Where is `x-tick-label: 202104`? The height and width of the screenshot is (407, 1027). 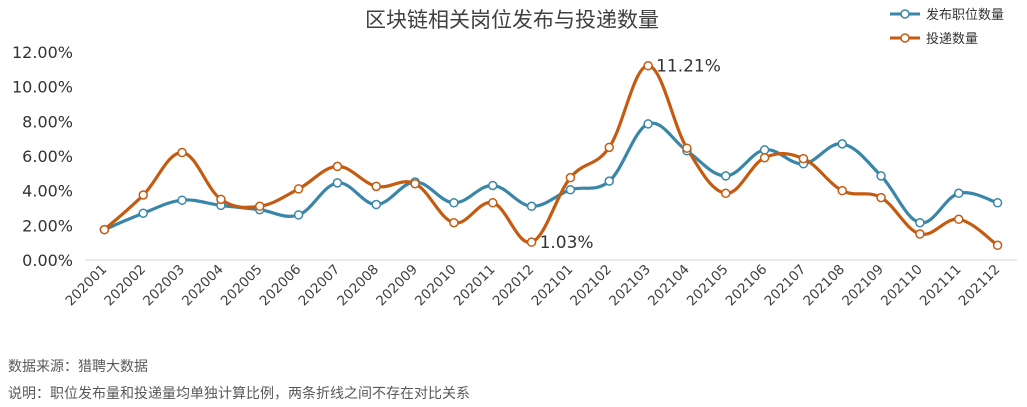 x-tick-label: 202104 is located at coordinates (669, 286).